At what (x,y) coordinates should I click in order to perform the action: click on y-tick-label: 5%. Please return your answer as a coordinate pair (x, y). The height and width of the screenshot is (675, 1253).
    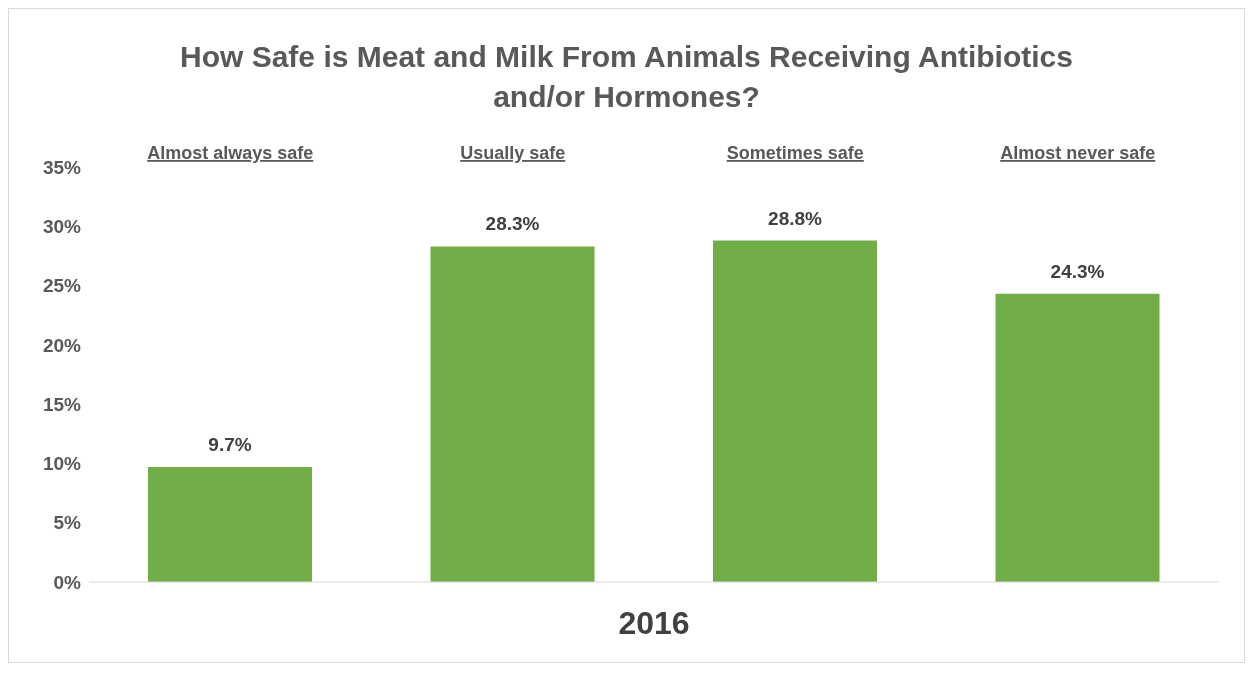
    Looking at the image, I should click on (67, 523).